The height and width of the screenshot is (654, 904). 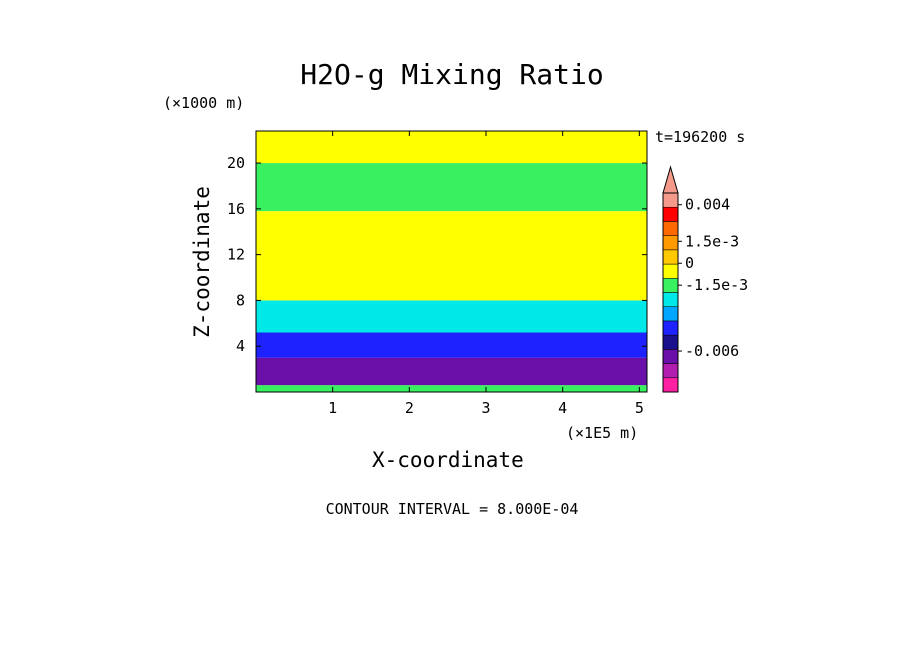 I want to click on x-axis-unit-label: (×1E5 m), so click(x=602, y=433).